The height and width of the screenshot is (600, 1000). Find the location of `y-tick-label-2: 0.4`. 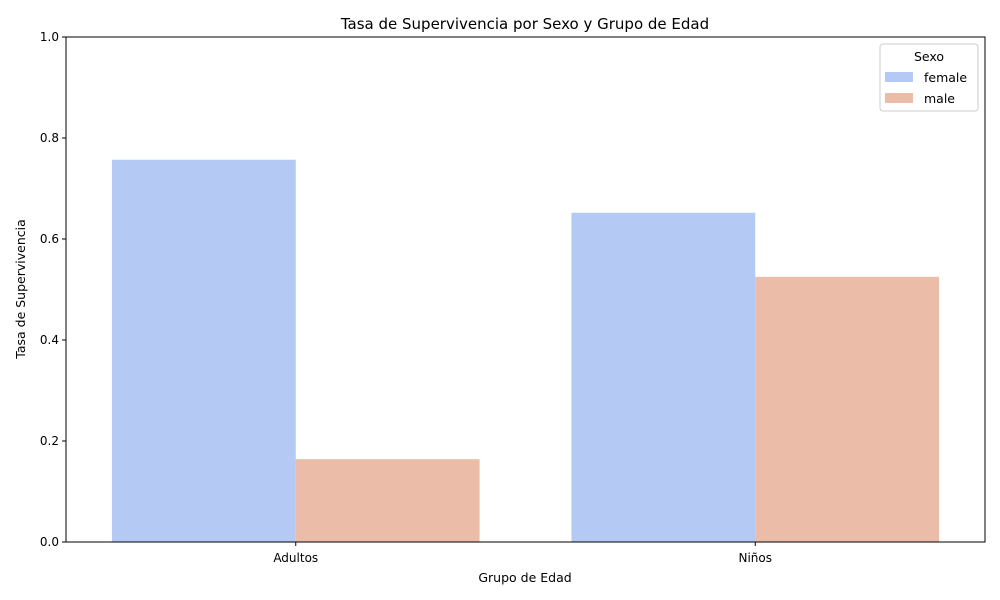

y-tick-label-2: 0.4 is located at coordinates (49, 340).